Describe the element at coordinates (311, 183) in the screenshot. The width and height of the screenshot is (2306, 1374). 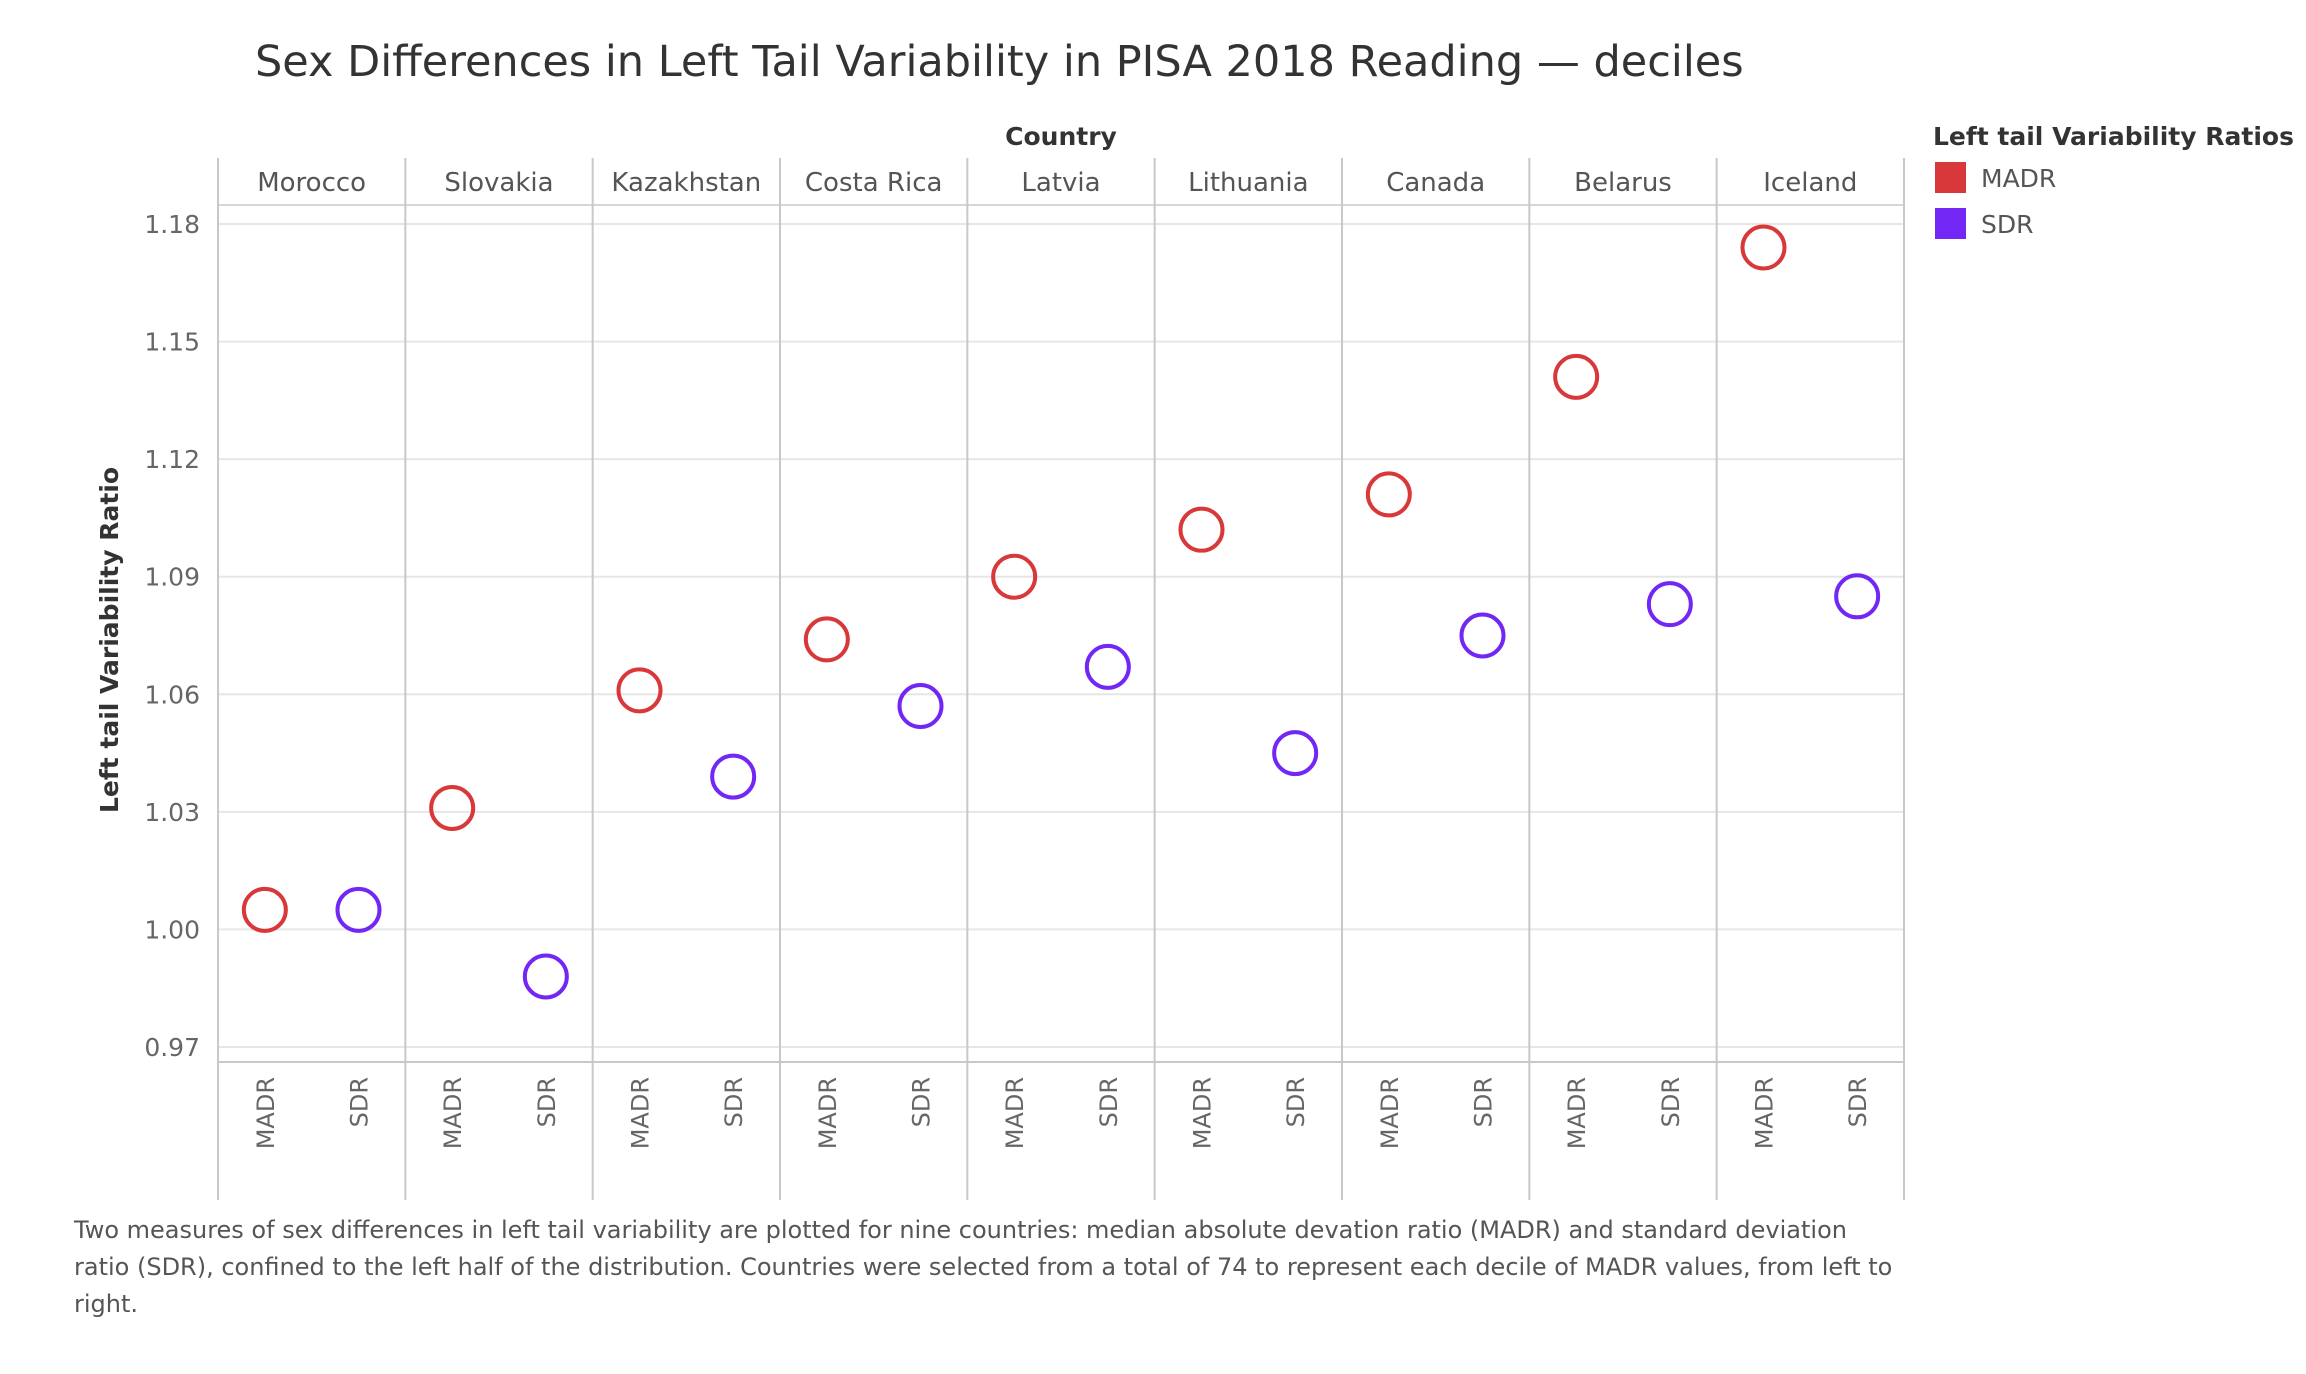
I see `country-header: Morocco` at that location.